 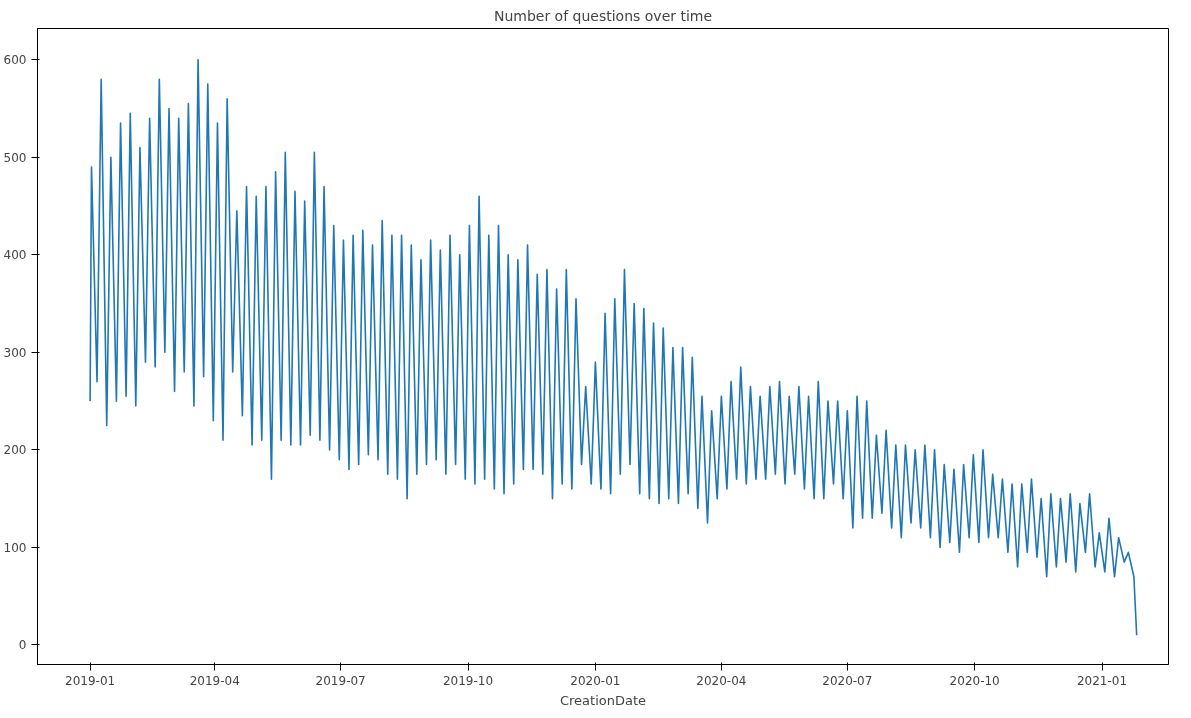 I want to click on x-tick-label: 2020-01, so click(x=595, y=680).